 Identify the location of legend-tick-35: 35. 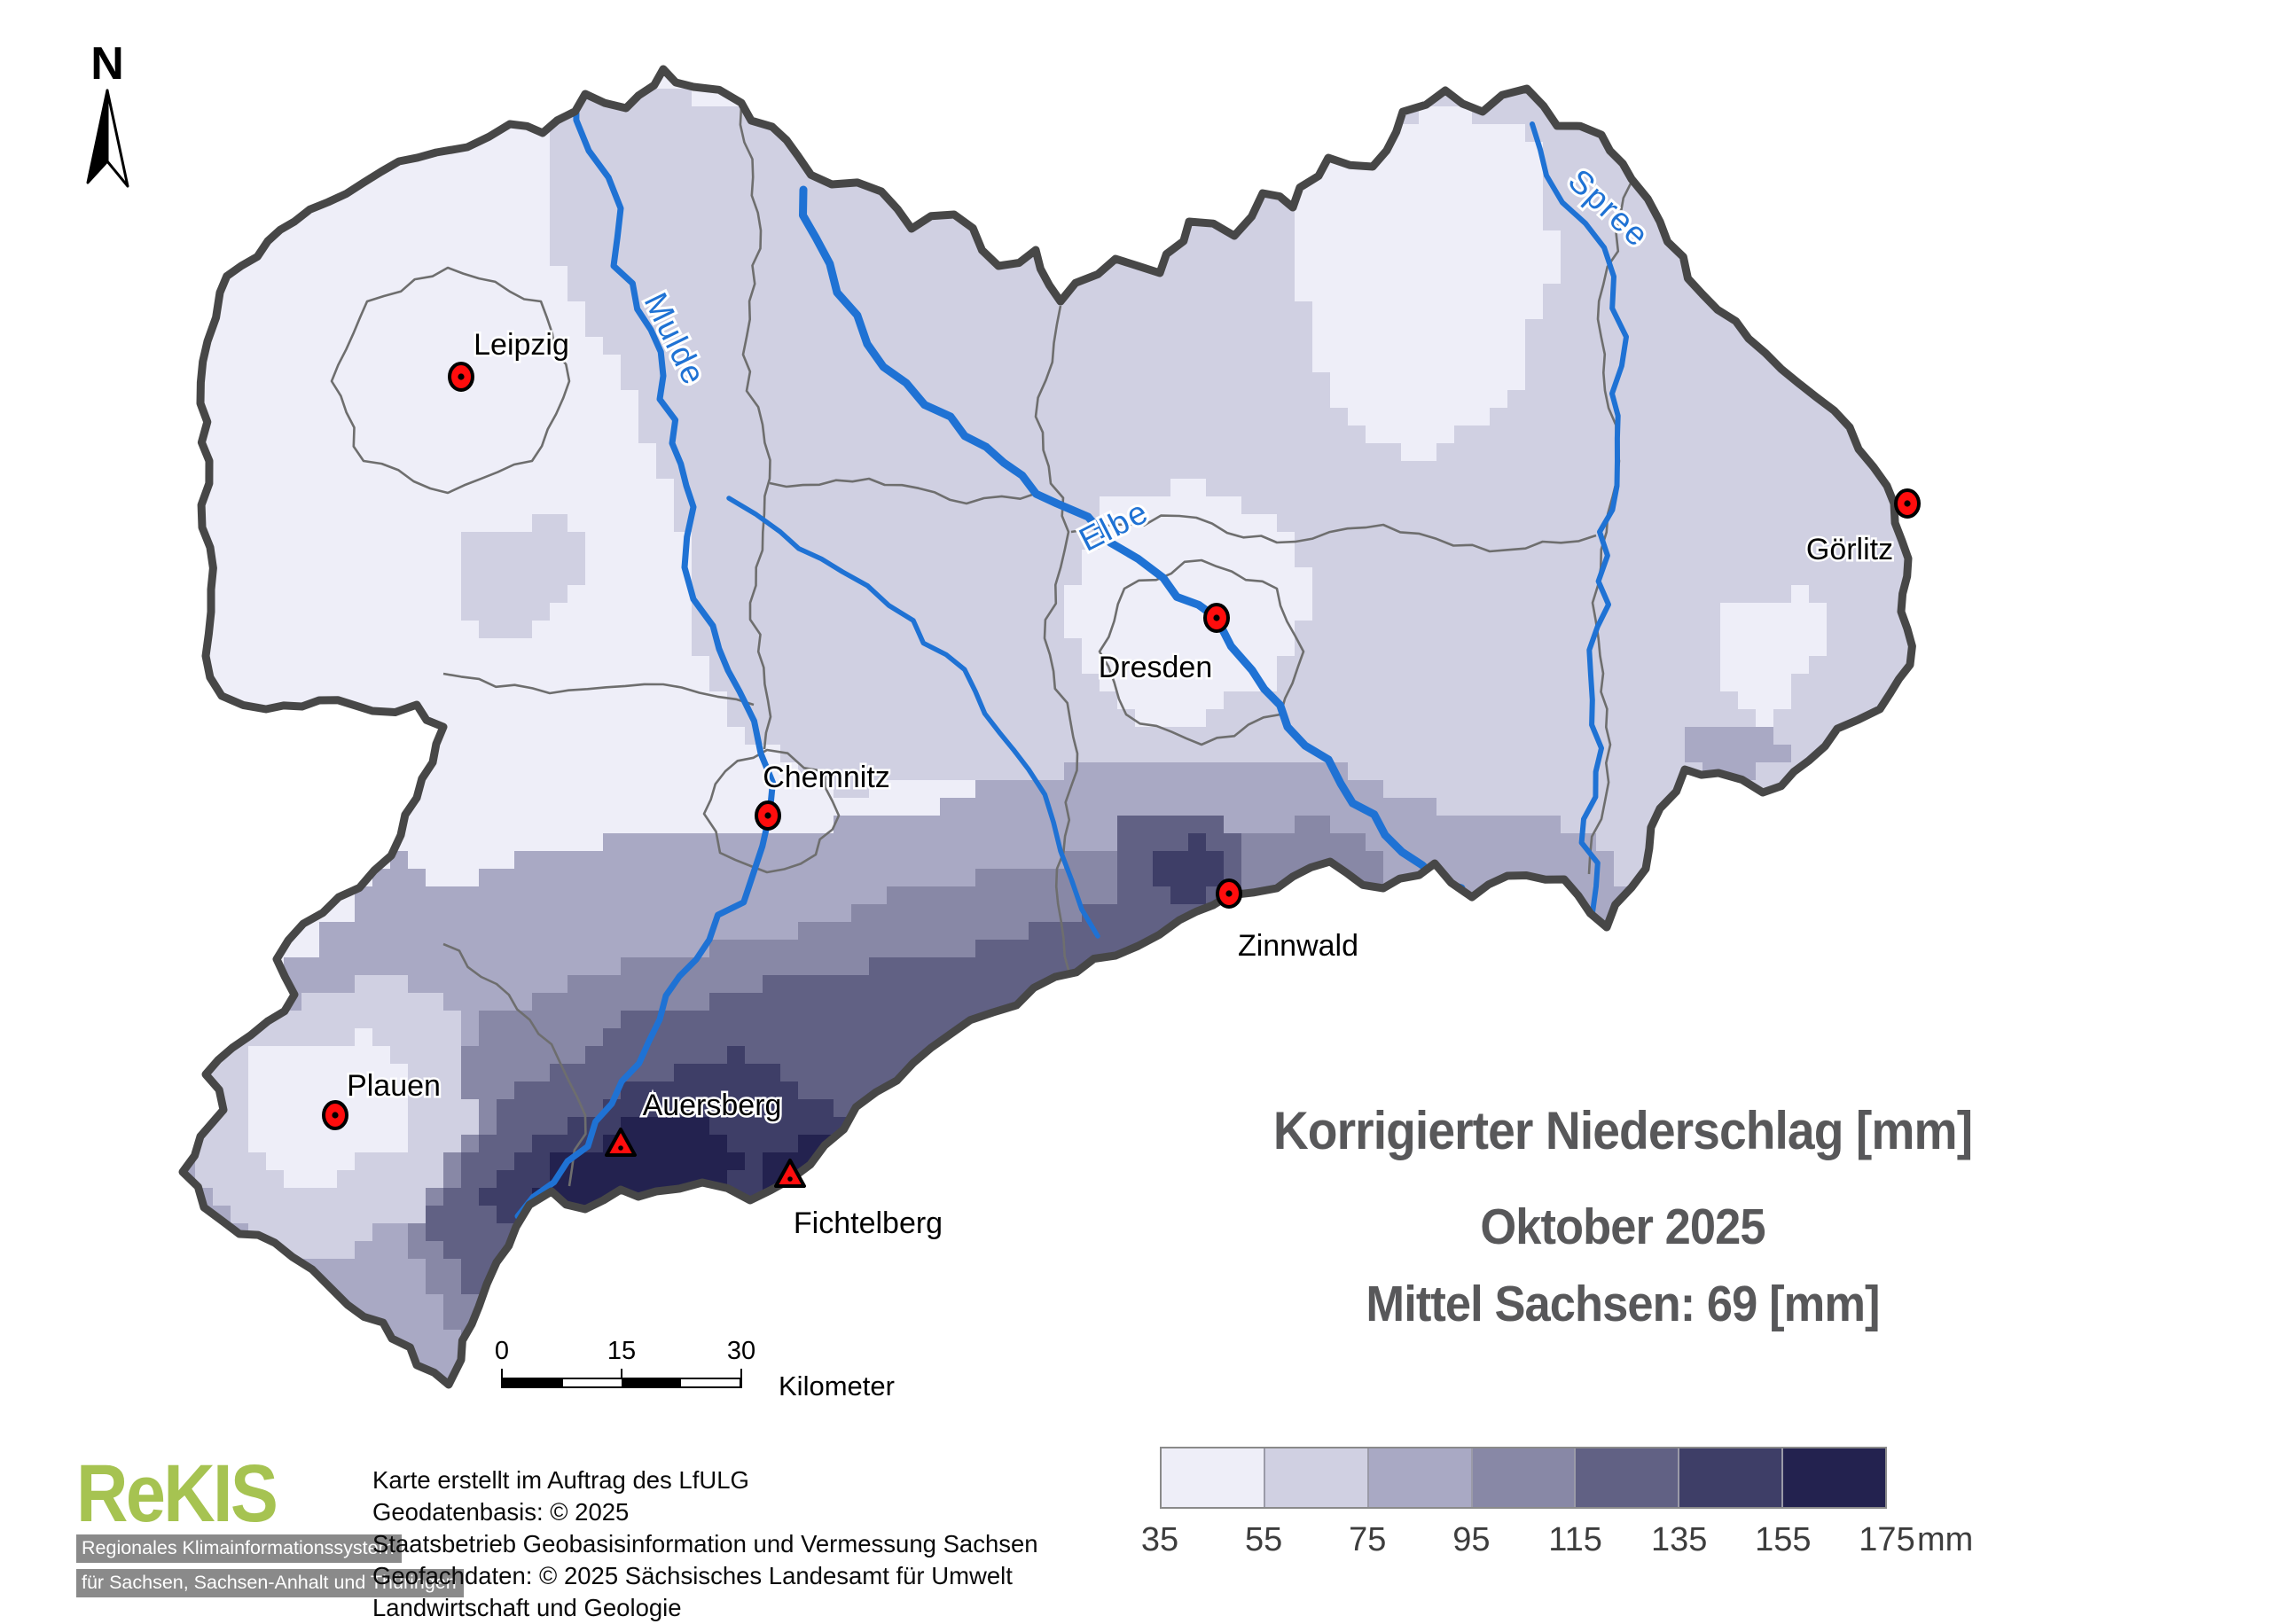
(1160, 1539).